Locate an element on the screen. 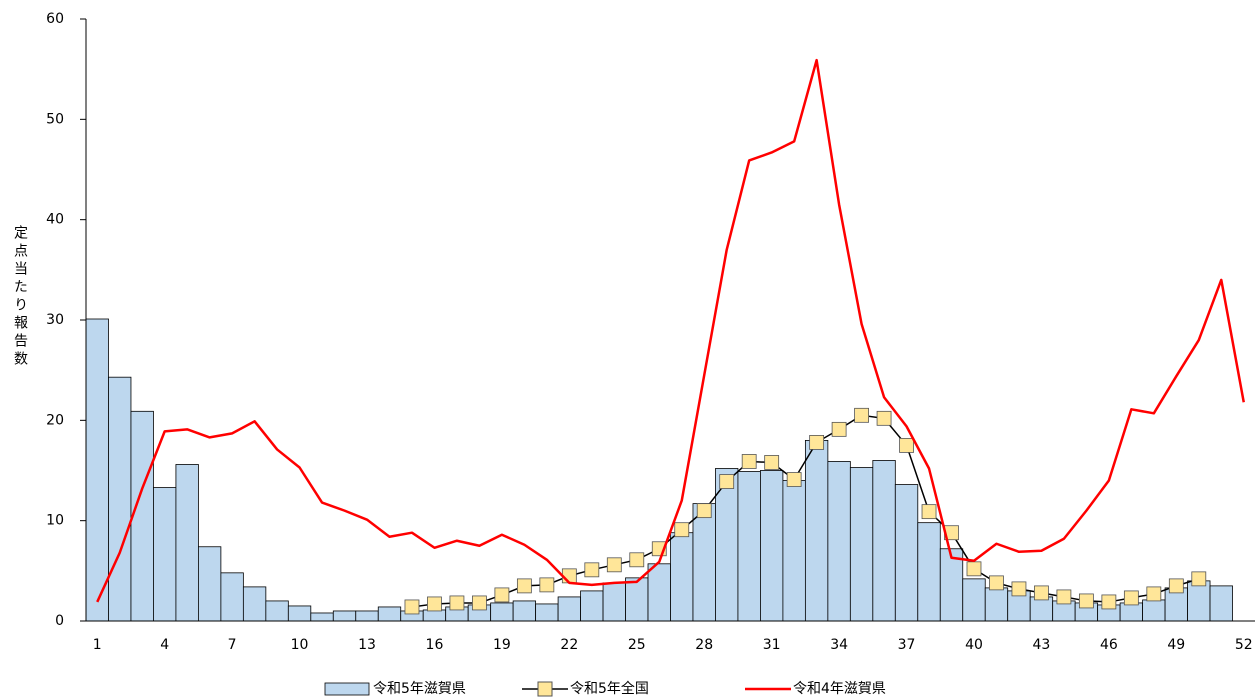 This screenshot has width=1257, height=698. x-tick-label: 22 is located at coordinates (569, 645).